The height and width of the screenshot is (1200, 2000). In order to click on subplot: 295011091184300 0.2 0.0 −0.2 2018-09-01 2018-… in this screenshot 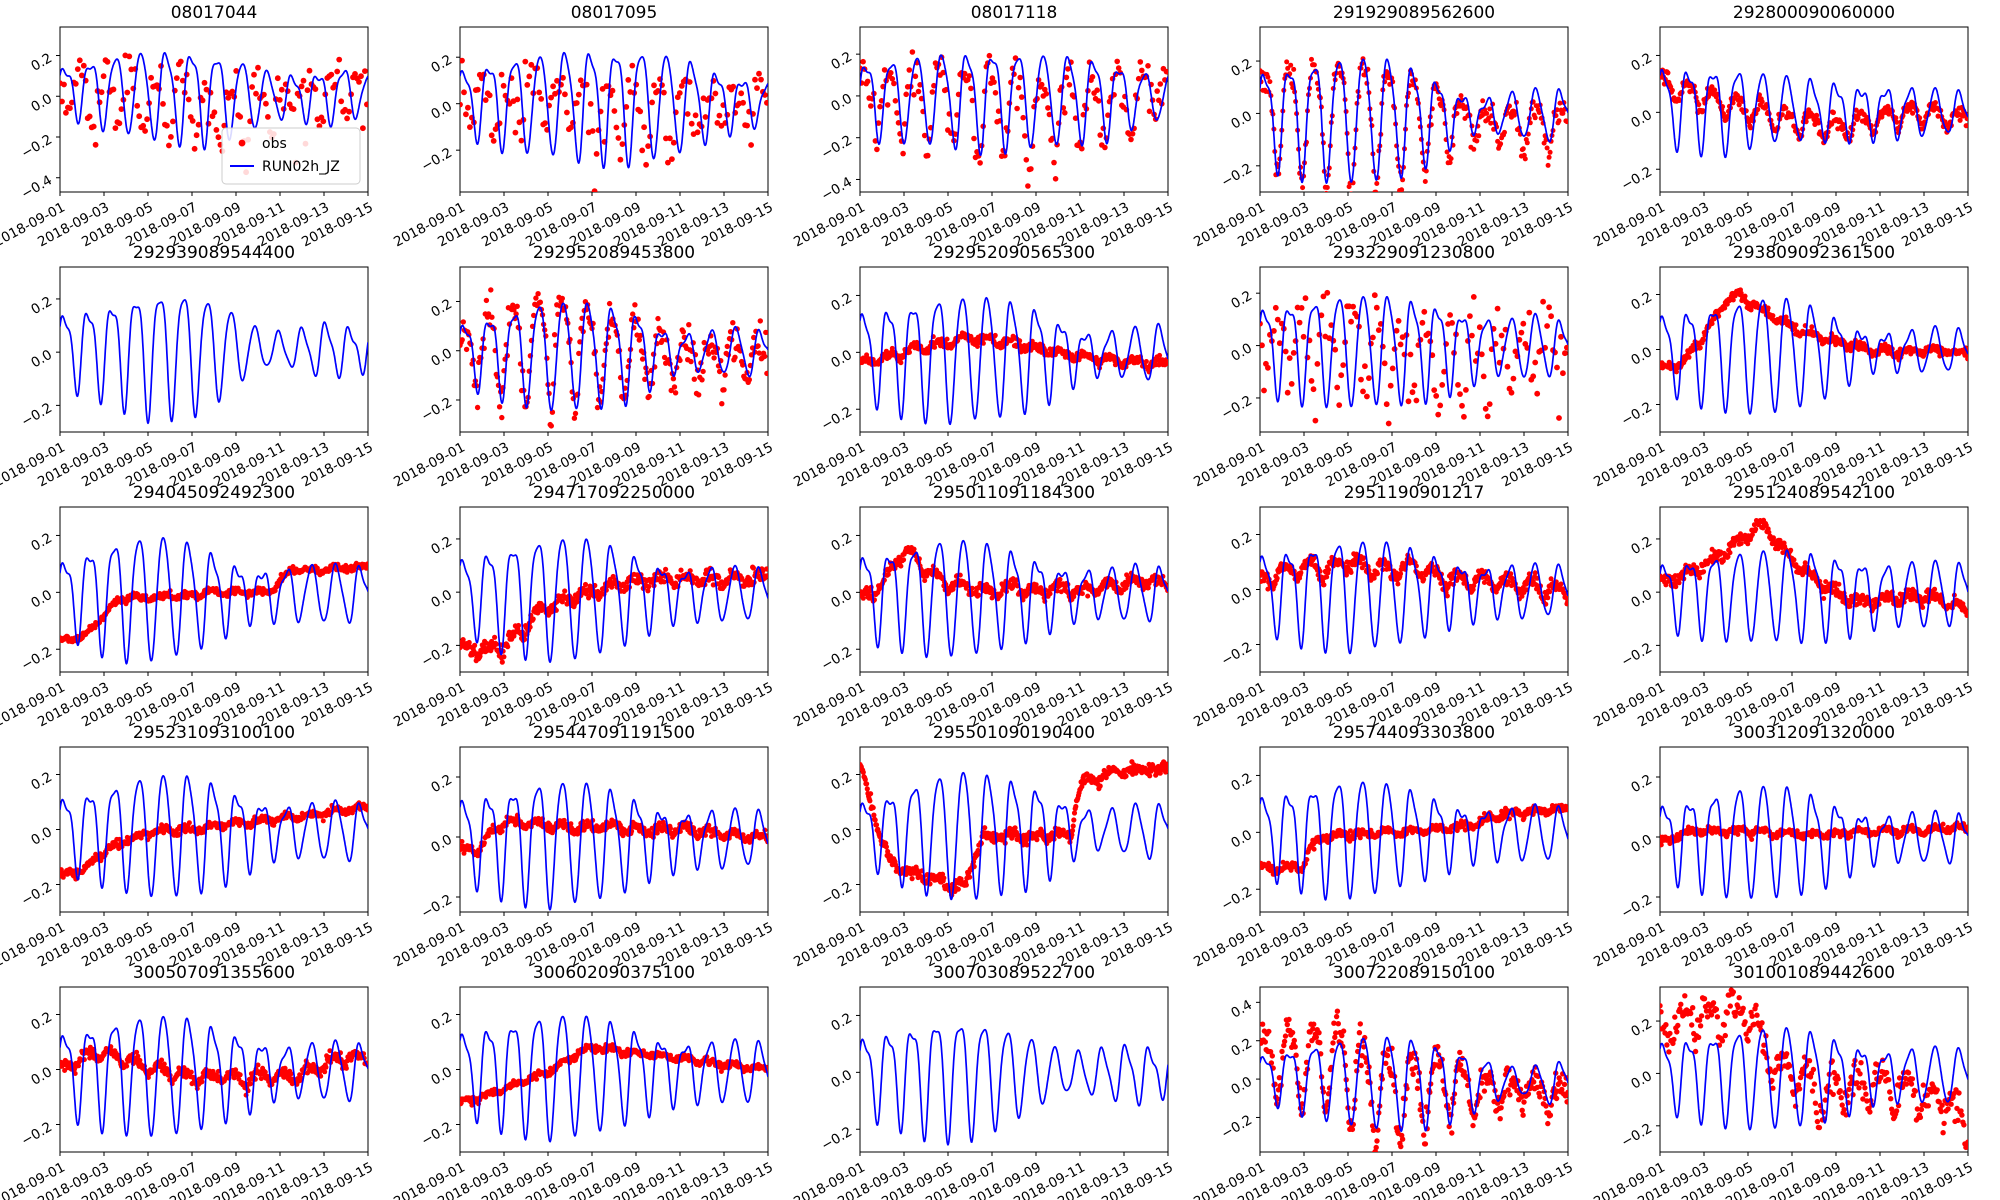, I will do `click(995, 605)`.